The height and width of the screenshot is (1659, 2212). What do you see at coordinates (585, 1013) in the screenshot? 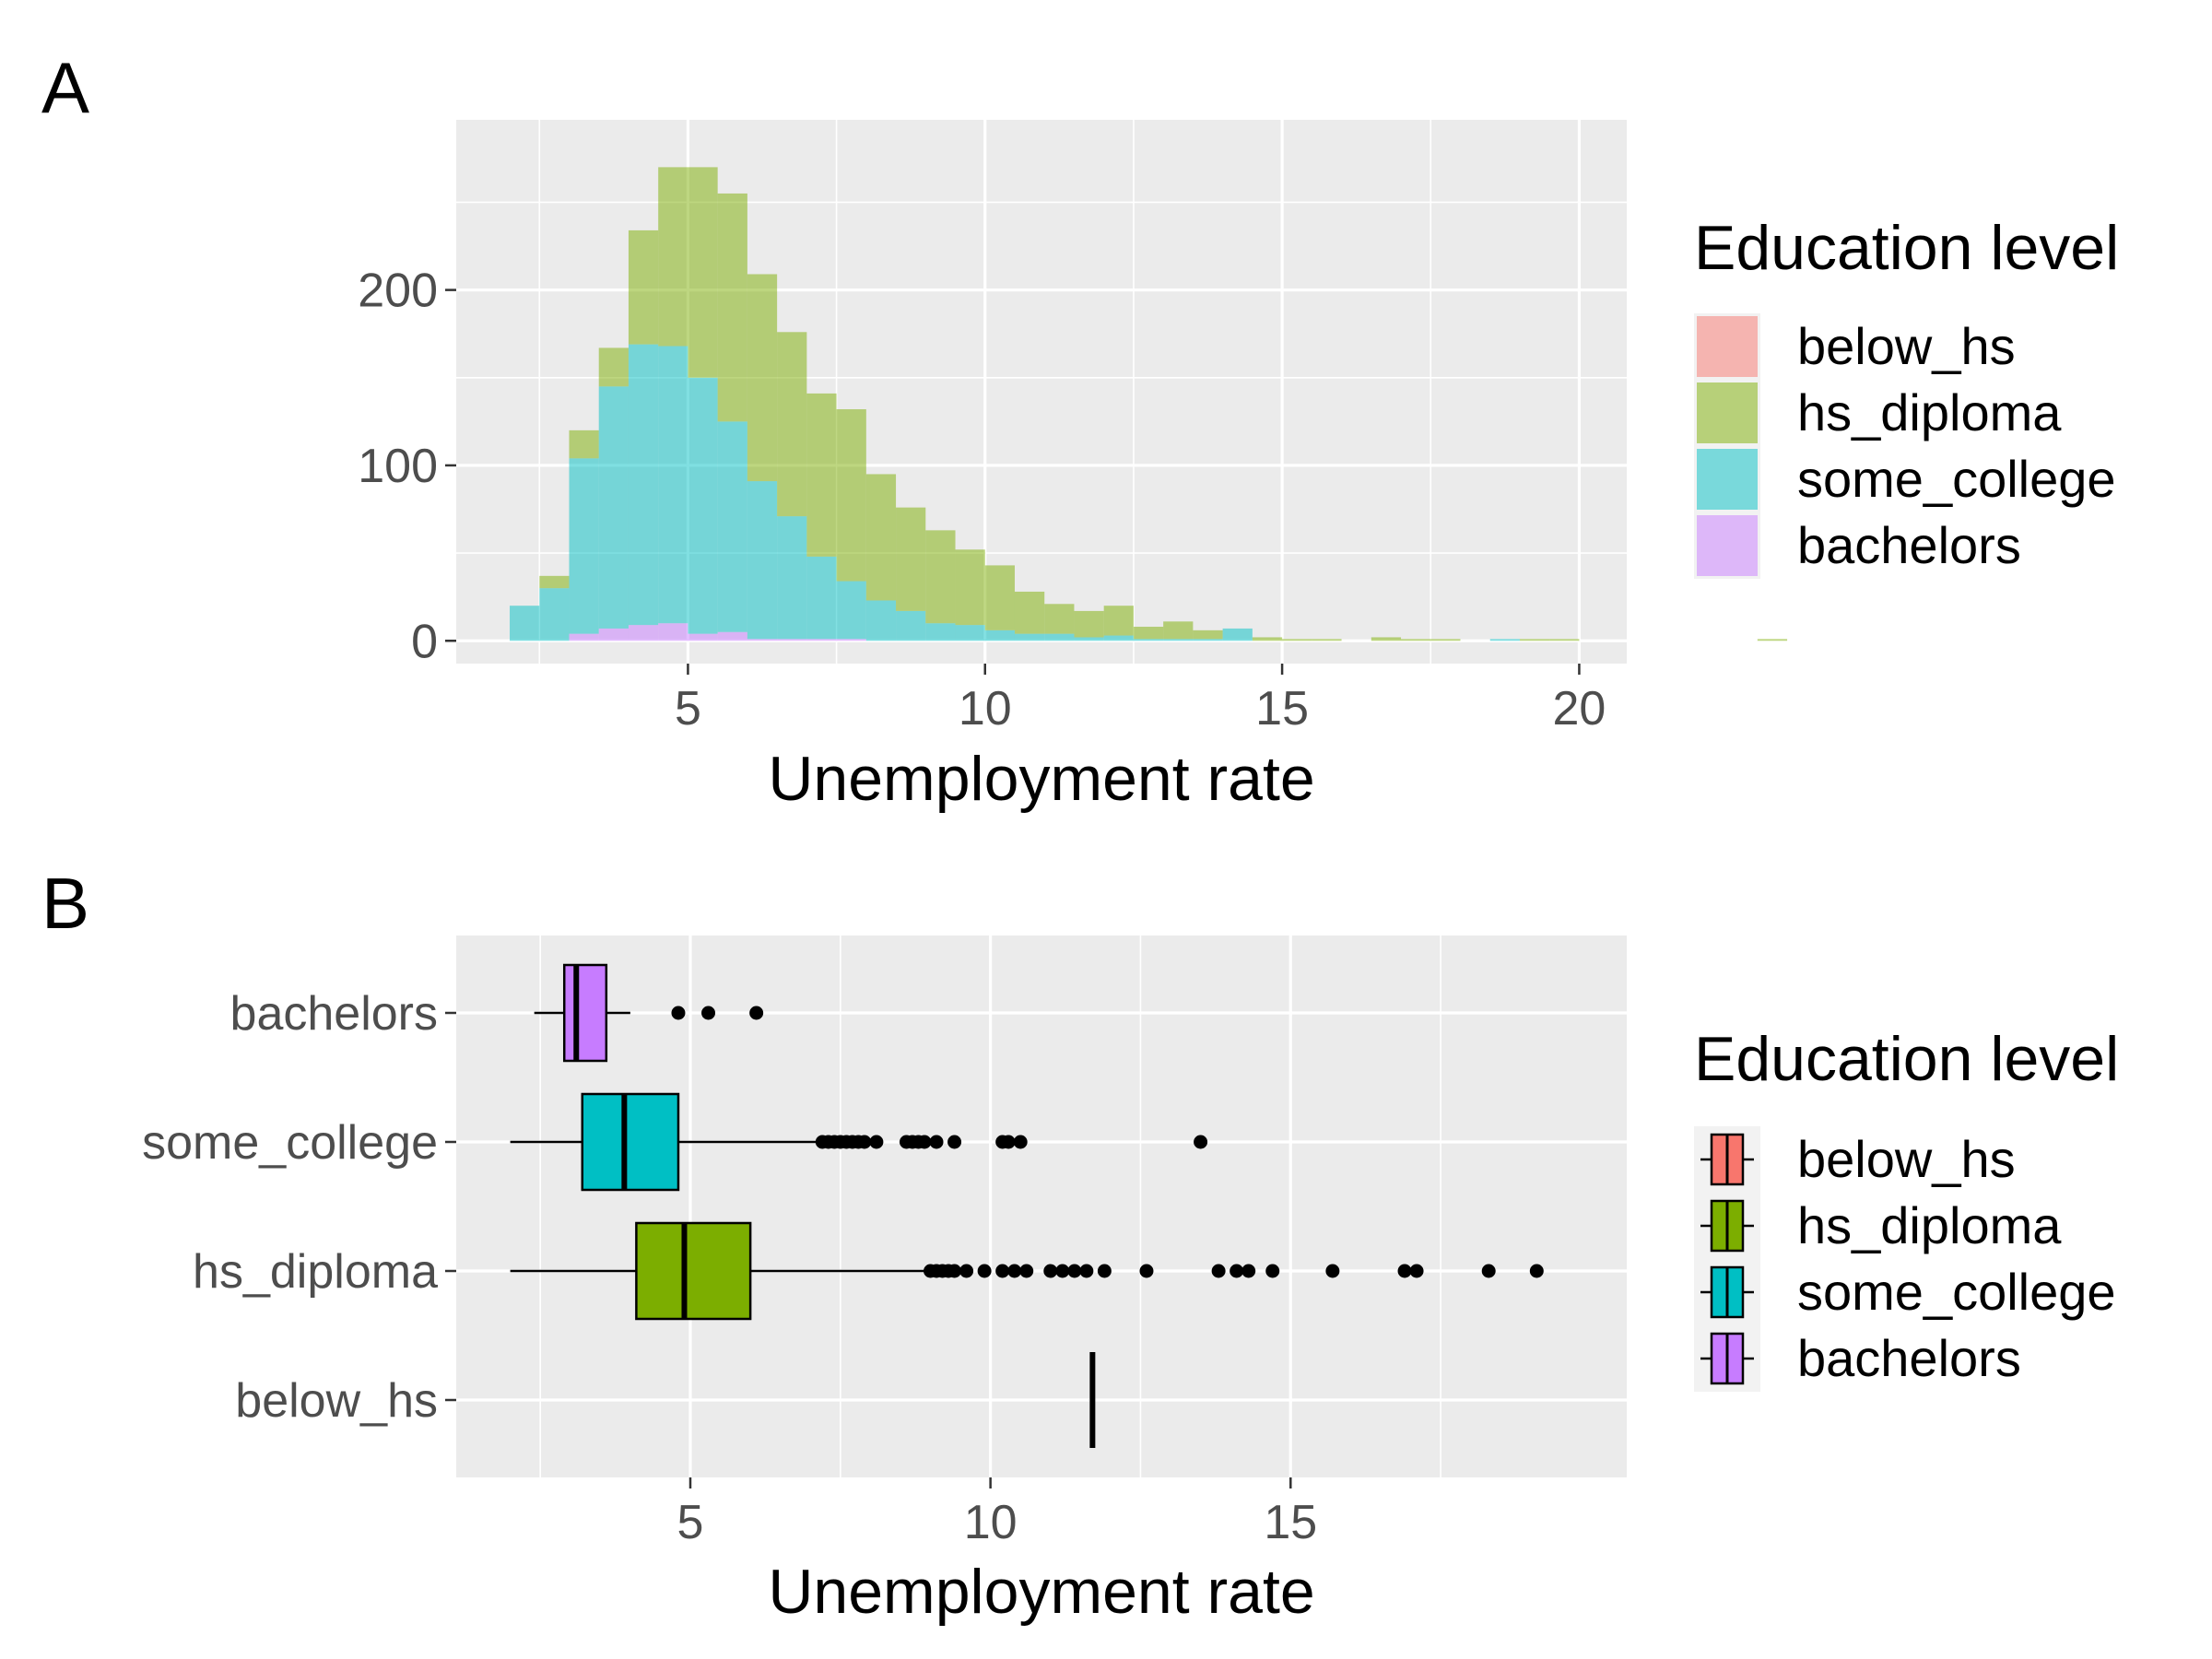
I see `box-bachelors` at bounding box center [585, 1013].